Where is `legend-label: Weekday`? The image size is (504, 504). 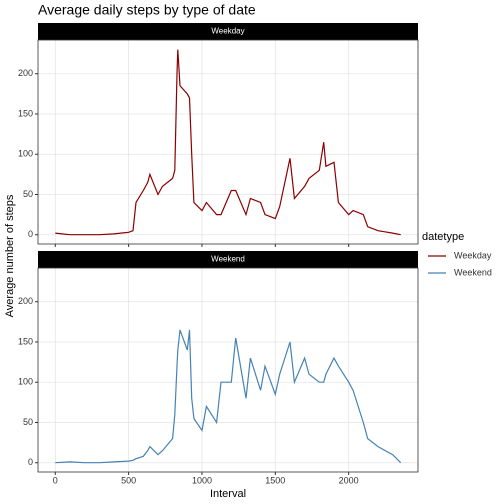
legend-label: Weekday is located at coordinates (473, 255).